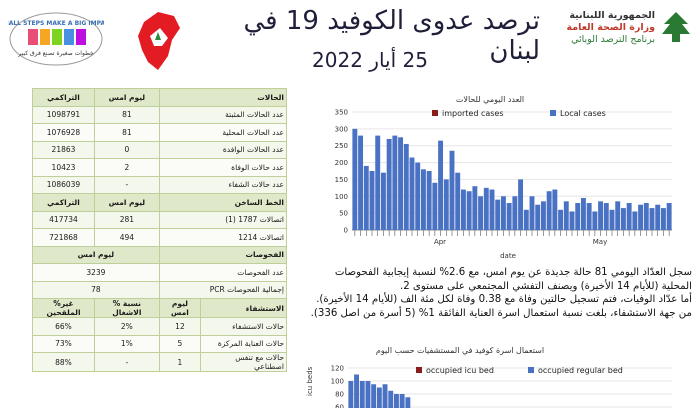  Describe the element at coordinates (243, 308) in the screenshot. I see `table-header-cell: الاستشفاء` at that location.